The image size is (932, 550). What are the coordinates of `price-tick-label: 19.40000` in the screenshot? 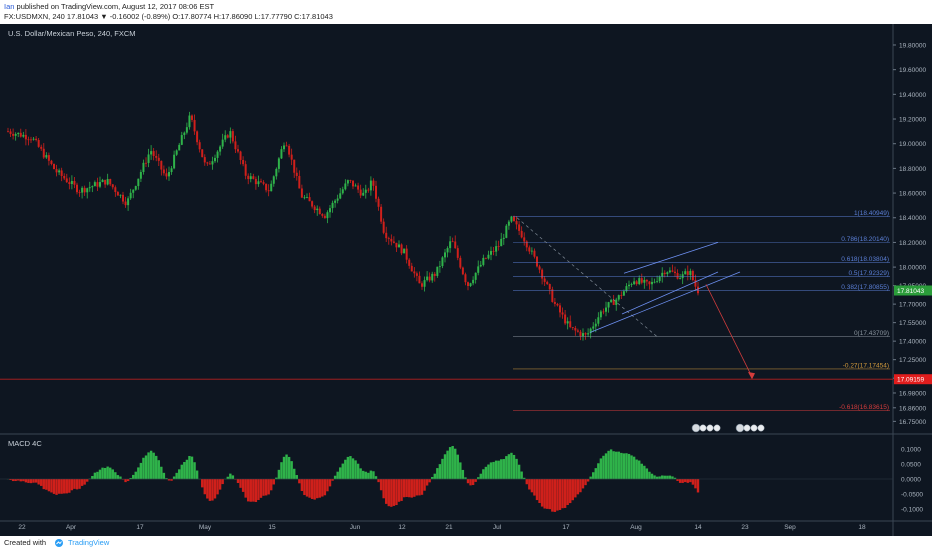 It's located at (912, 95).